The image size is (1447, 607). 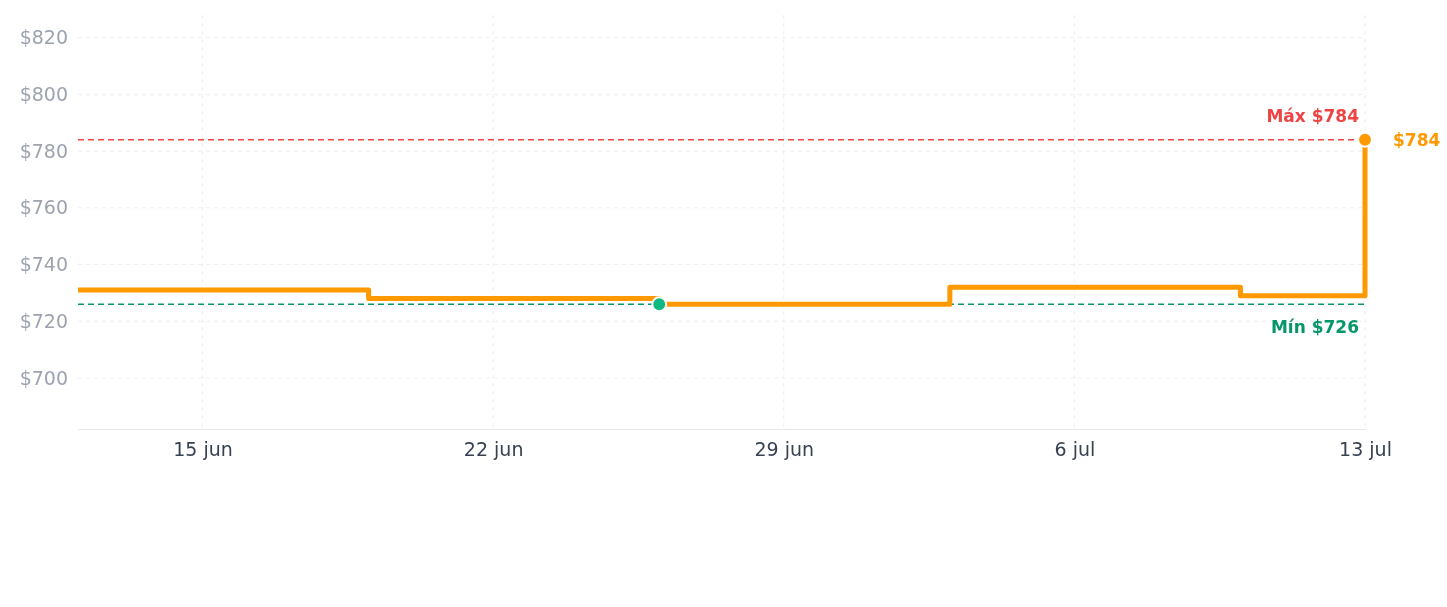 I want to click on x-tick-label: 15 jun, so click(x=203, y=449).